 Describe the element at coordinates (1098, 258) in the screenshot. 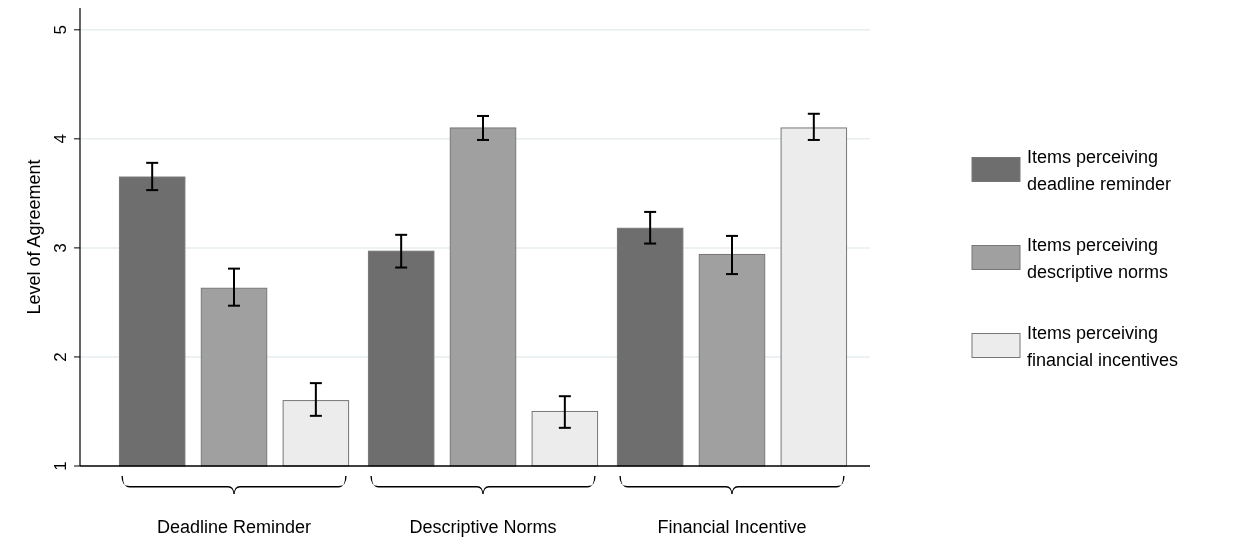

I see `legend-label: Items perceiving descriptive norms` at that location.